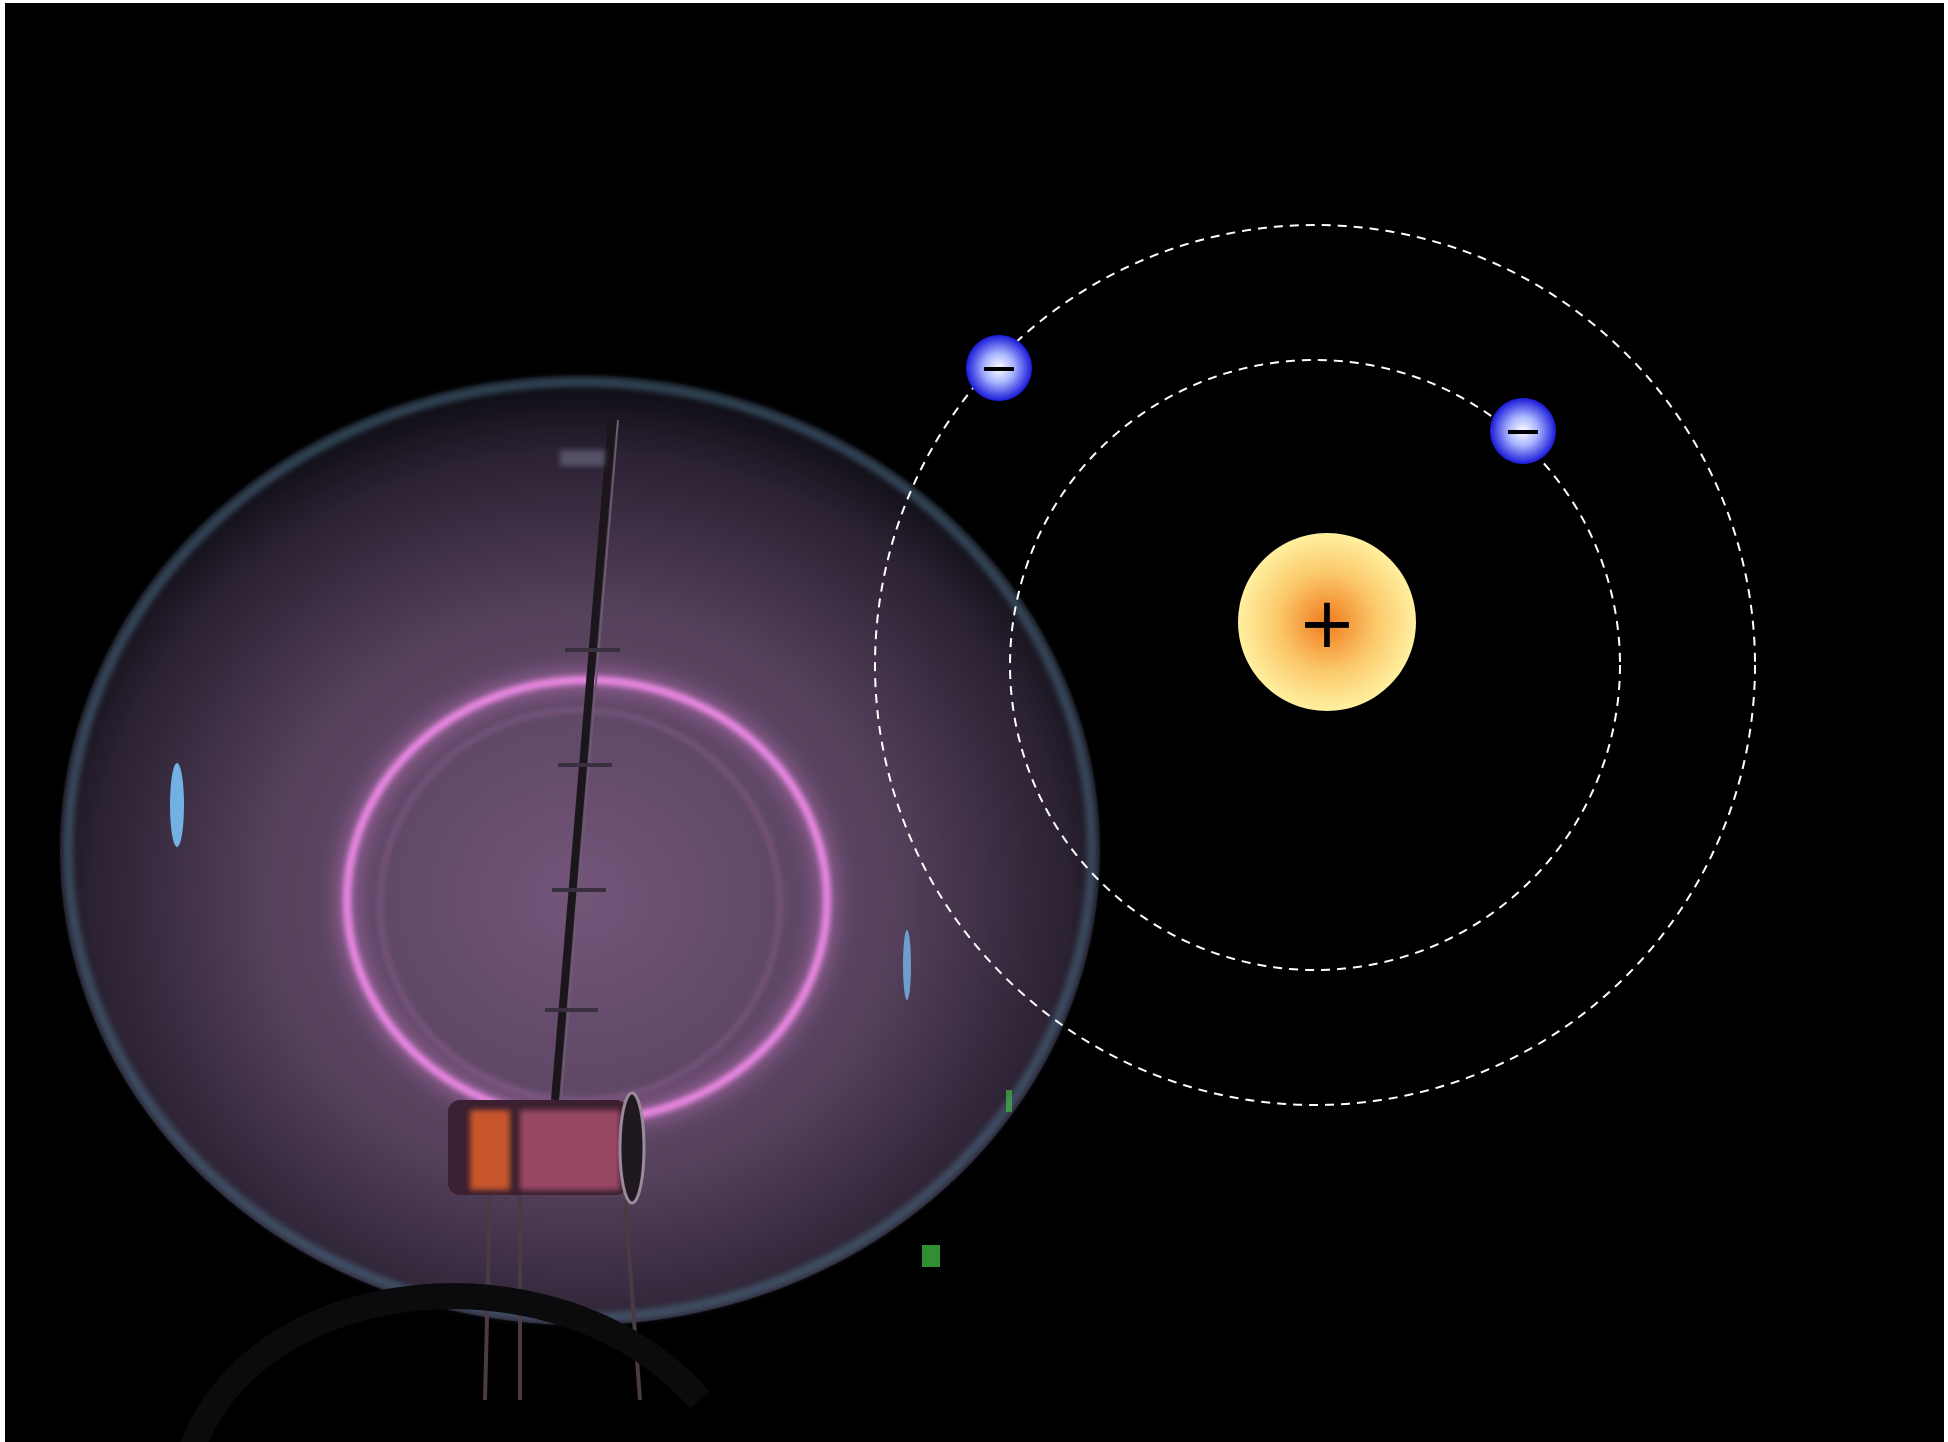  I want to click on reflection-left, so click(177, 805).